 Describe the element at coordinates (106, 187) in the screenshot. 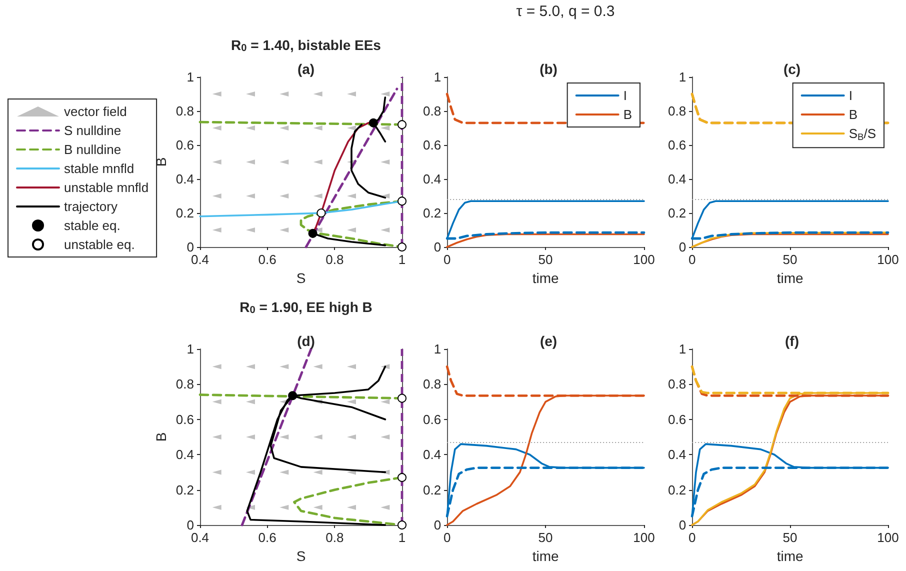

I see `legend-label: unstable mnfld` at that location.